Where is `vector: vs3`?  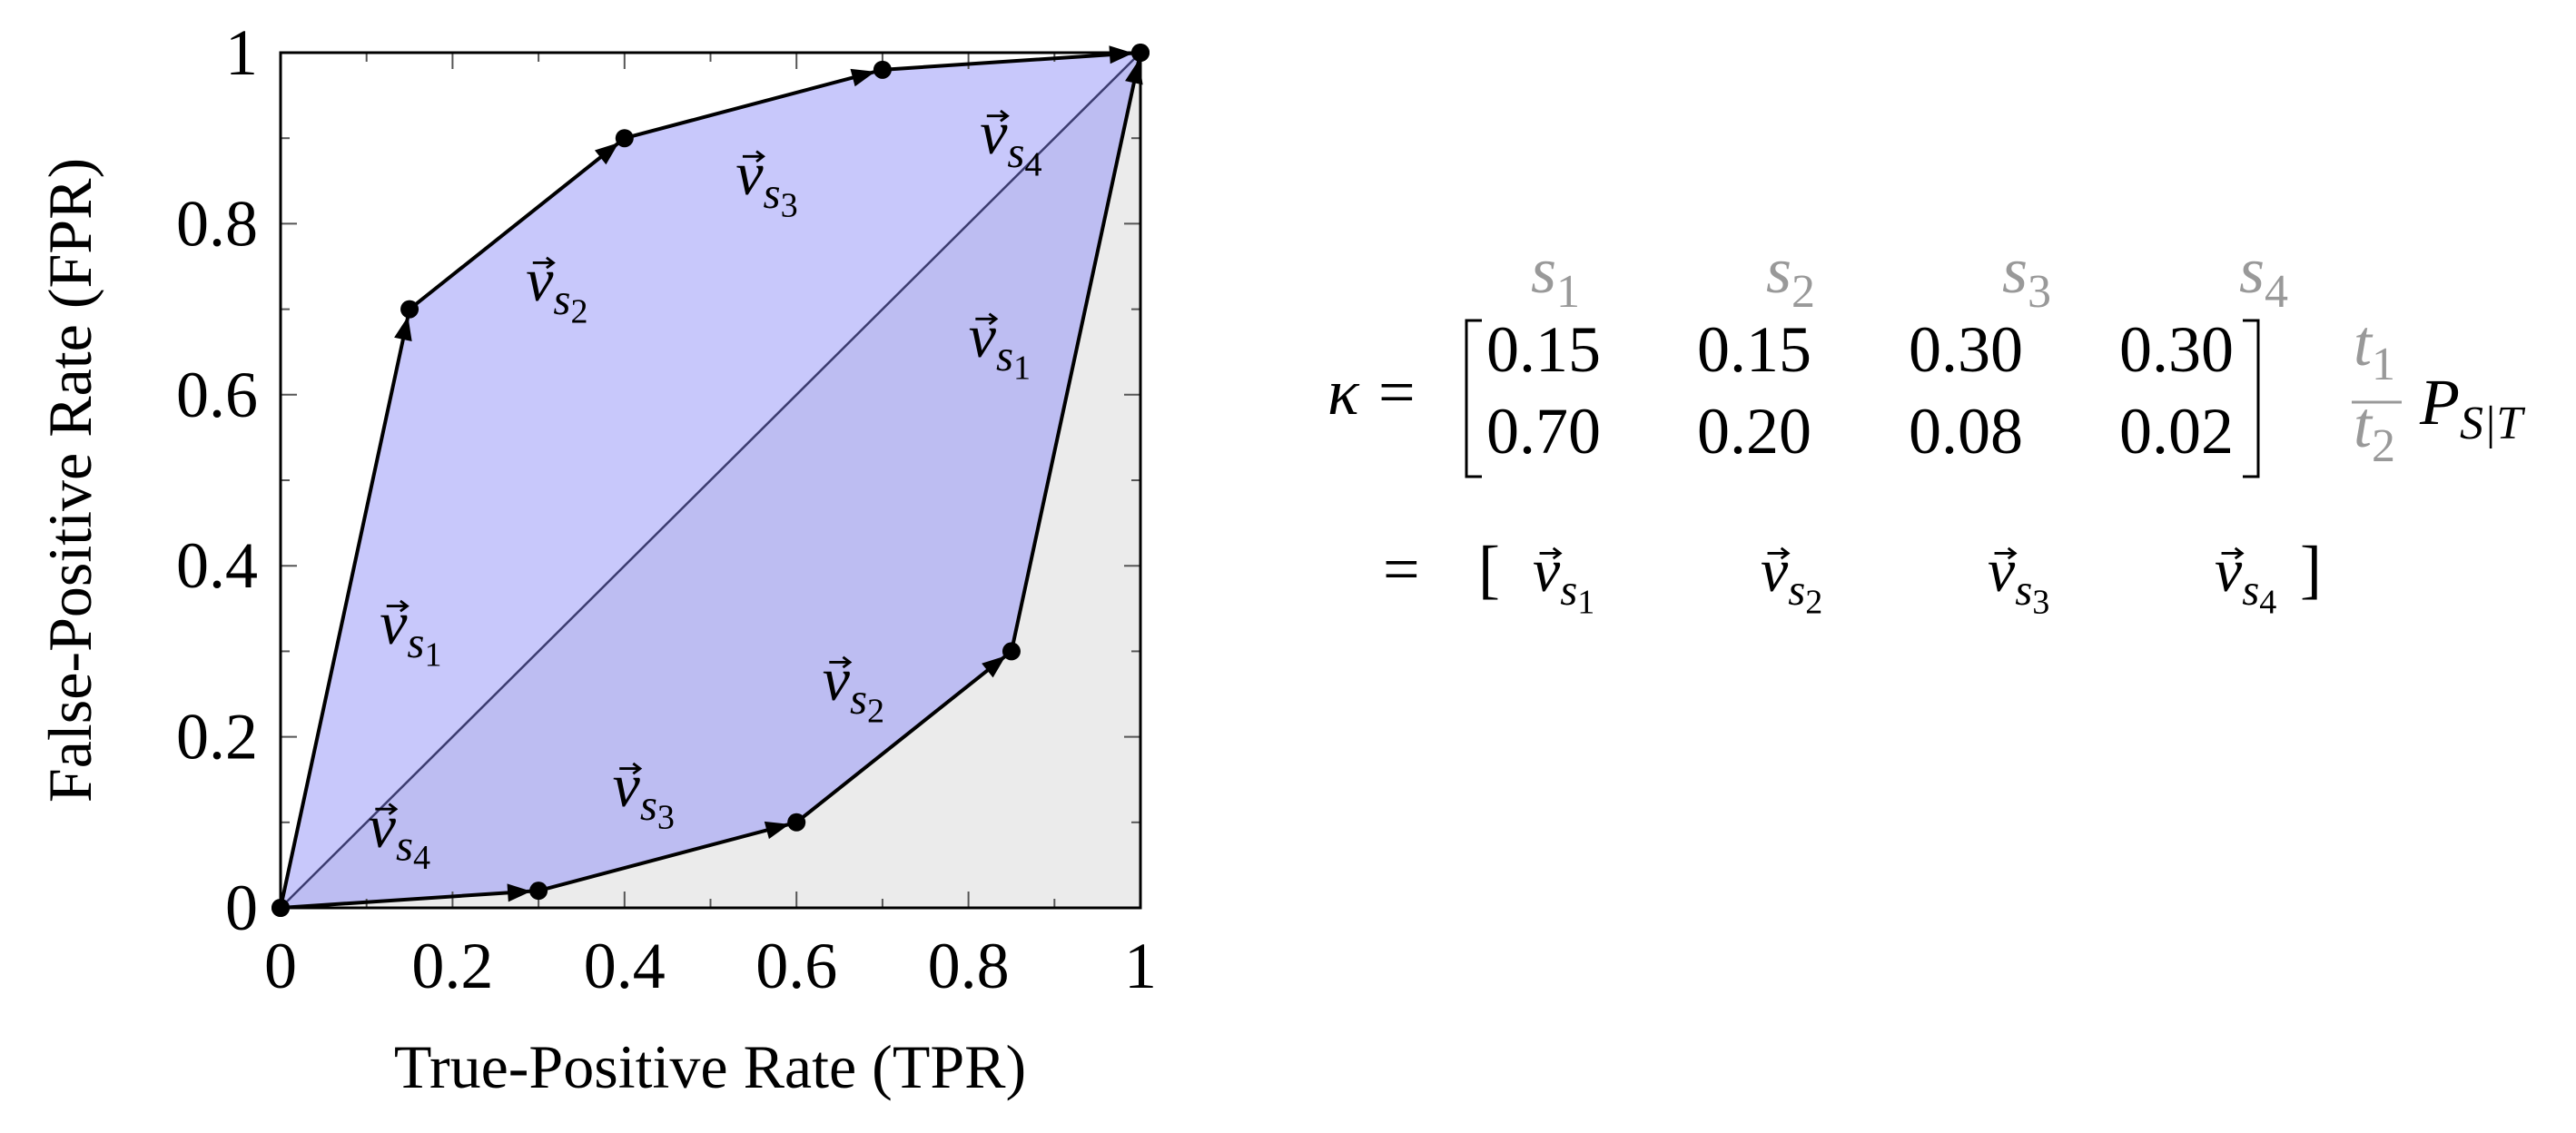
vector: vs3 is located at coordinates (2018, 578).